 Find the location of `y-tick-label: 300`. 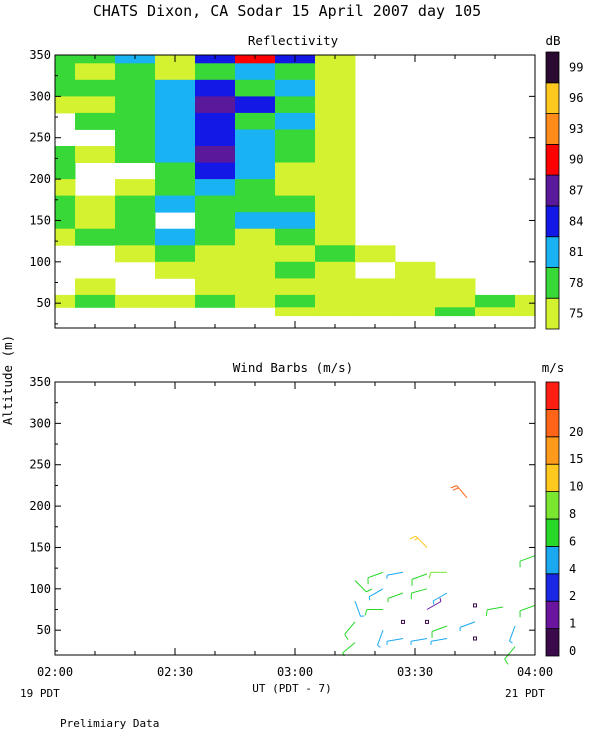

y-tick-label: 300 is located at coordinates (40, 96).